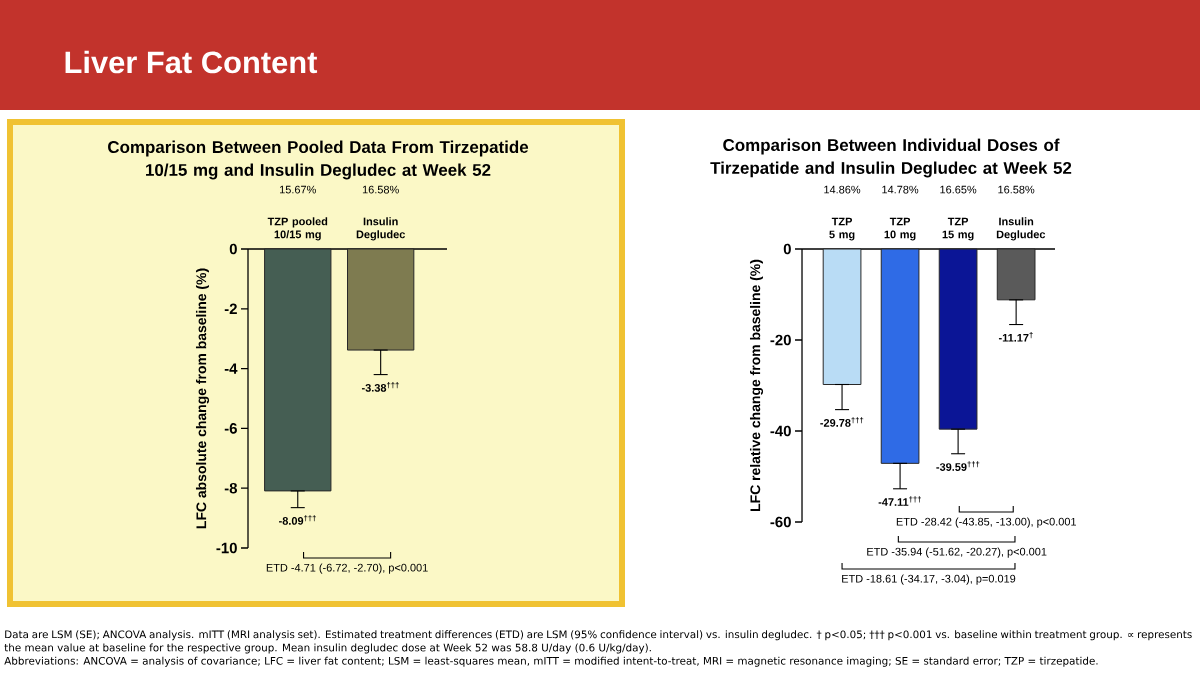  What do you see at coordinates (780, 431) in the screenshot?
I see `y-tick-label: -40` at bounding box center [780, 431].